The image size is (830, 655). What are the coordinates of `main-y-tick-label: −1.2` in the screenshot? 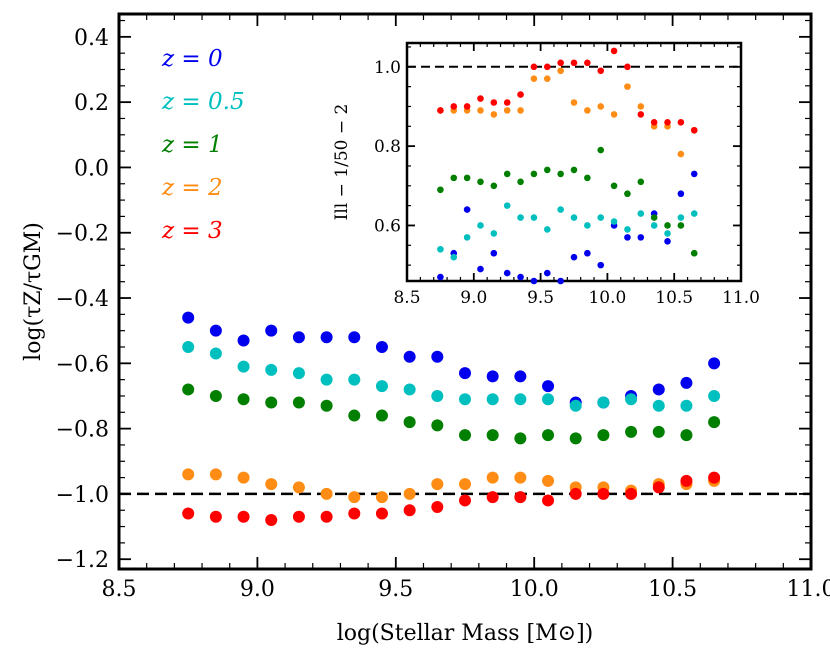 It's located at (82, 560).